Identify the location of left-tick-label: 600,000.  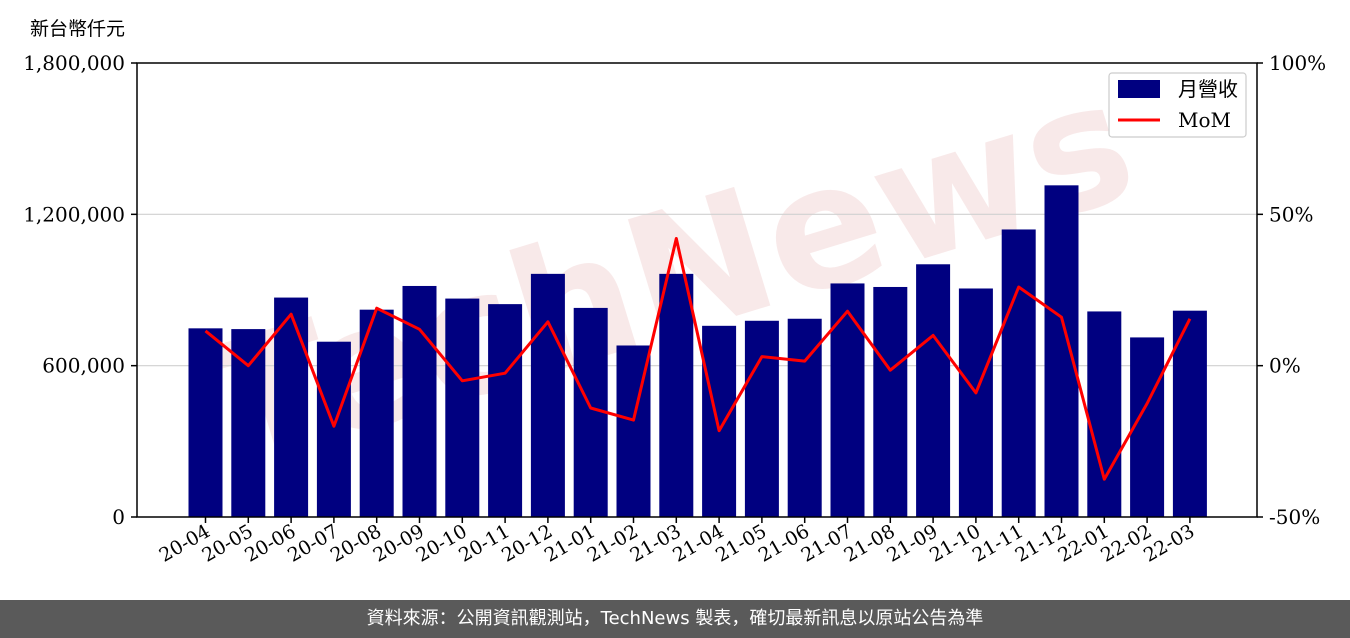
(83, 366).